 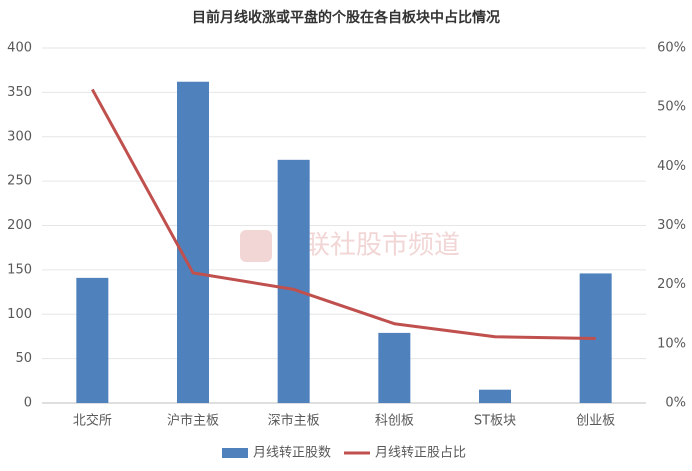 I want to click on chart-title: 目前月线收涨或平盘的个股在各自板块中占比情况, so click(x=346, y=17).